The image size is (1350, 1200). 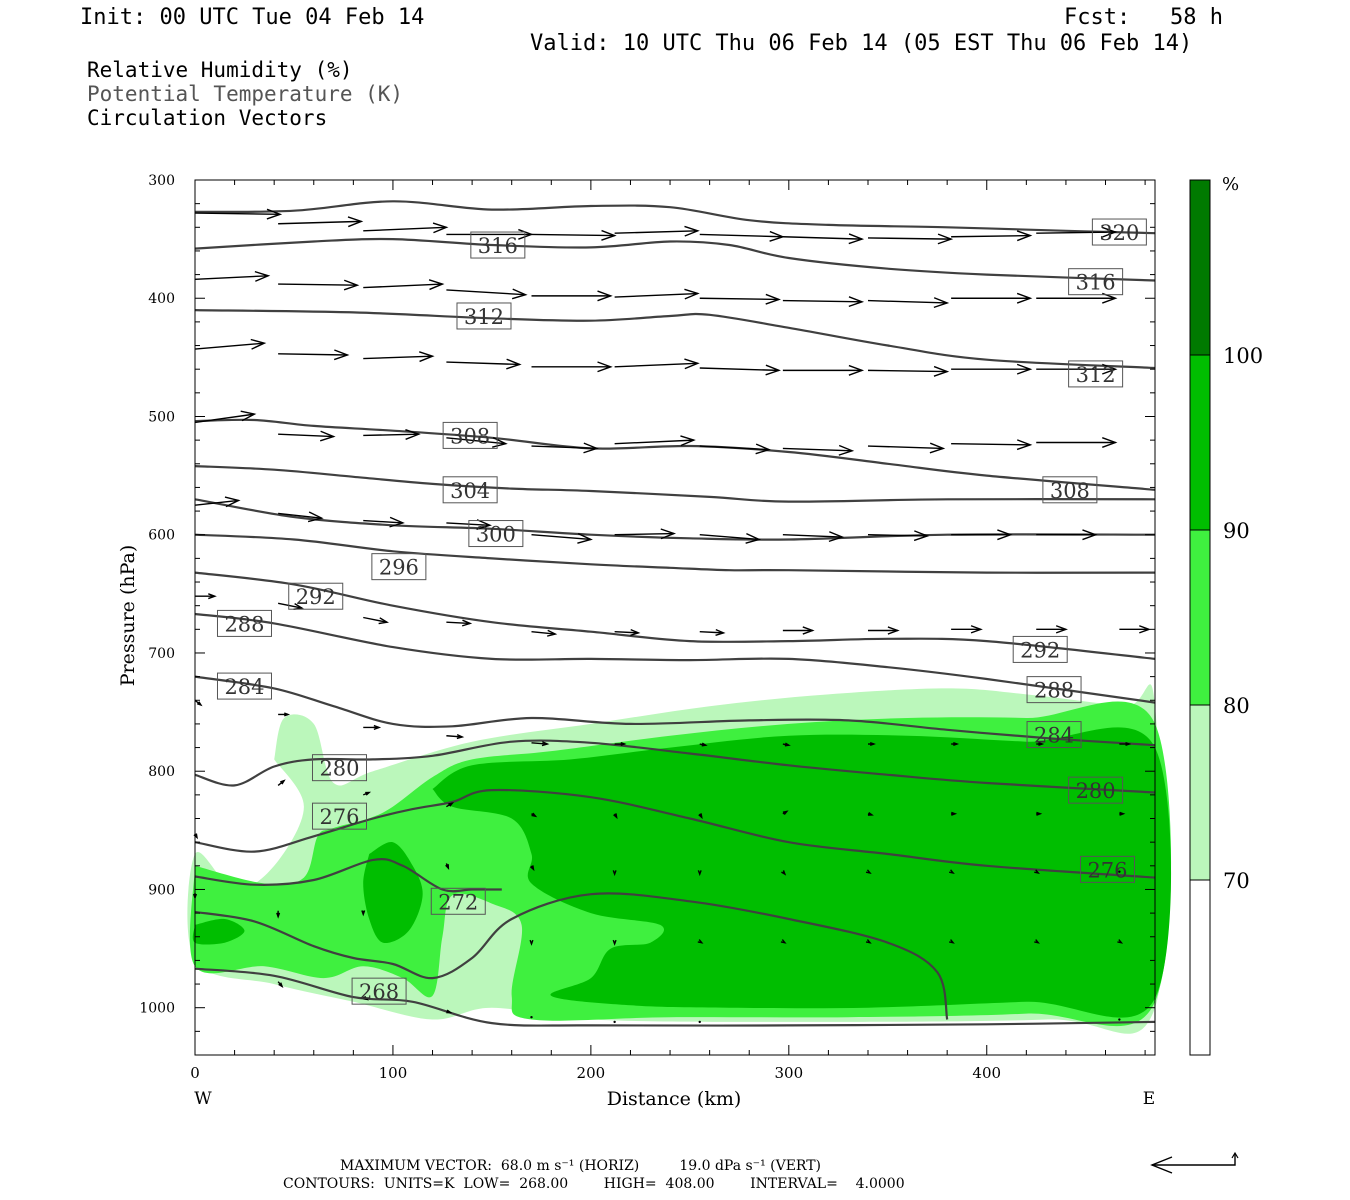 I want to click on theta-label: 276, so click(x=1107, y=869).